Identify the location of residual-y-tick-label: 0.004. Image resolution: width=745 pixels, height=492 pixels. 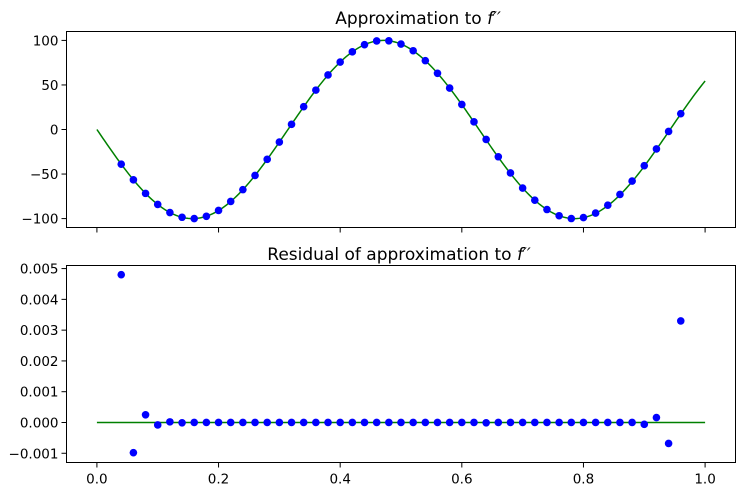
(39, 300).